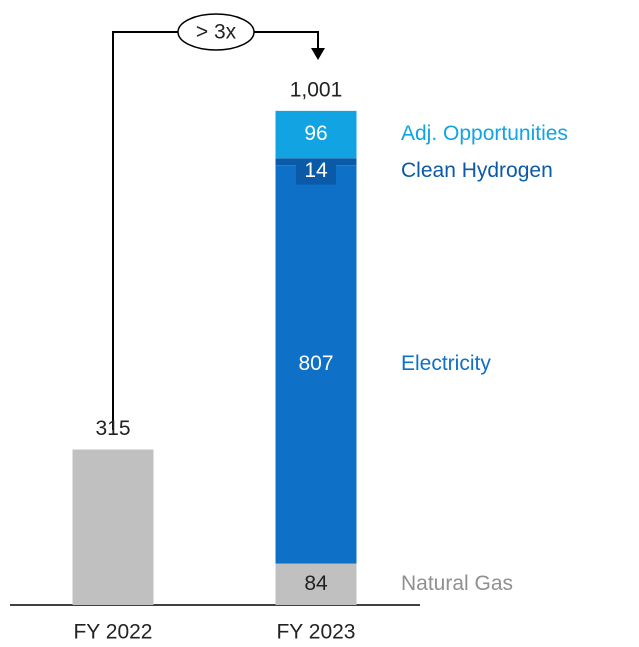 This screenshot has height=647, width=639. Describe the element at coordinates (477, 170) in the screenshot. I see `legend-label: Clean Hydrogen` at that location.